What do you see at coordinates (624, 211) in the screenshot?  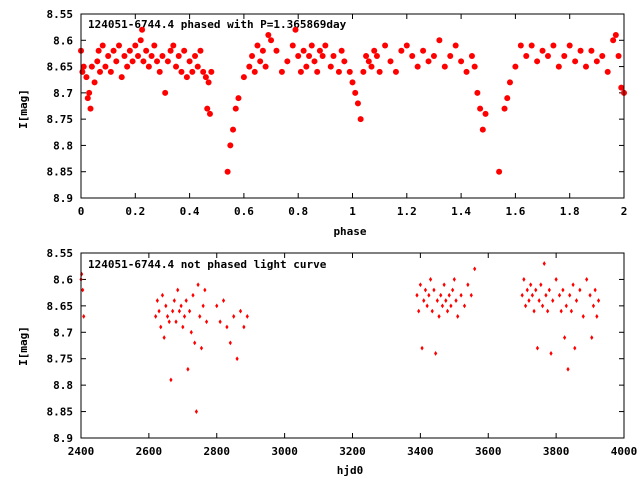 I see `x-tick-label: 2` at bounding box center [624, 211].